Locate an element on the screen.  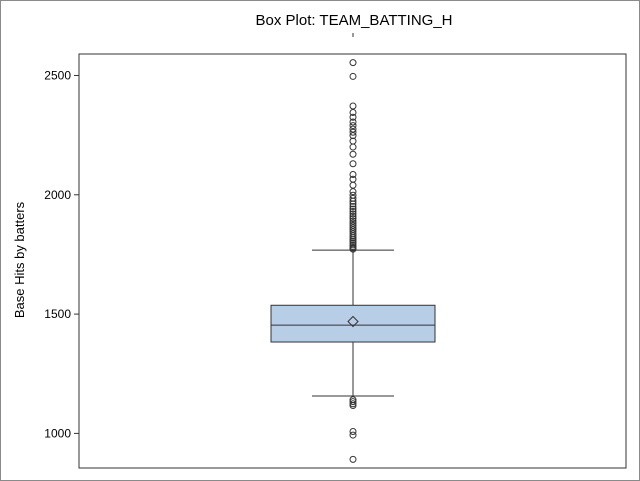
y-tick-label: 1500 is located at coordinates (57, 314).